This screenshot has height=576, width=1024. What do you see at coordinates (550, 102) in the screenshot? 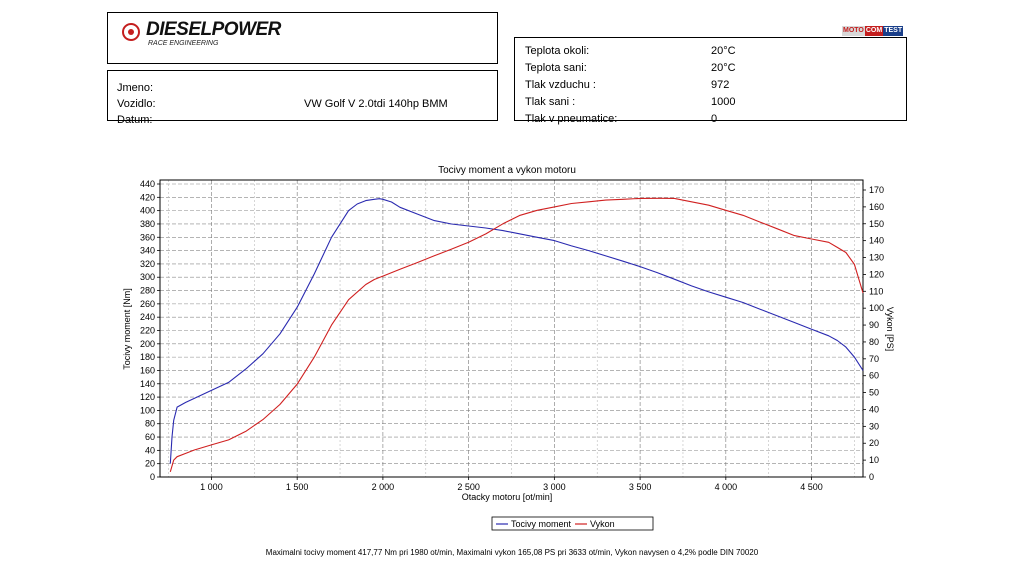
I see `condition-label: Tlak sani :` at bounding box center [550, 102].